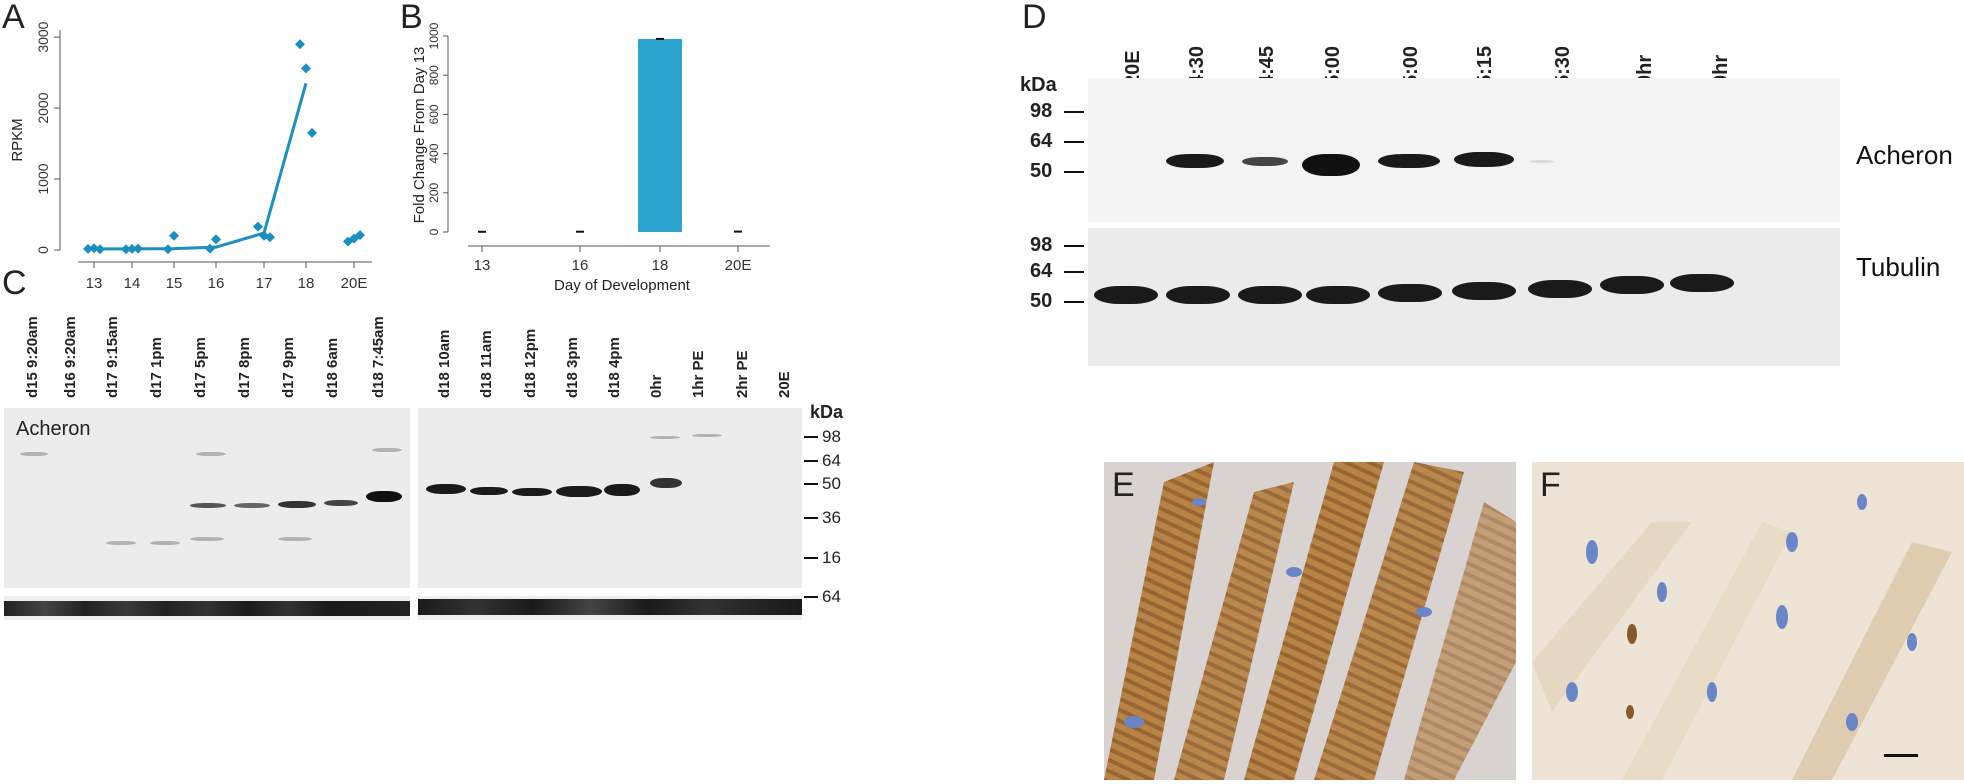 The width and height of the screenshot is (1964, 784). I want to click on y-axis-title: RPKM, so click(17, 139).